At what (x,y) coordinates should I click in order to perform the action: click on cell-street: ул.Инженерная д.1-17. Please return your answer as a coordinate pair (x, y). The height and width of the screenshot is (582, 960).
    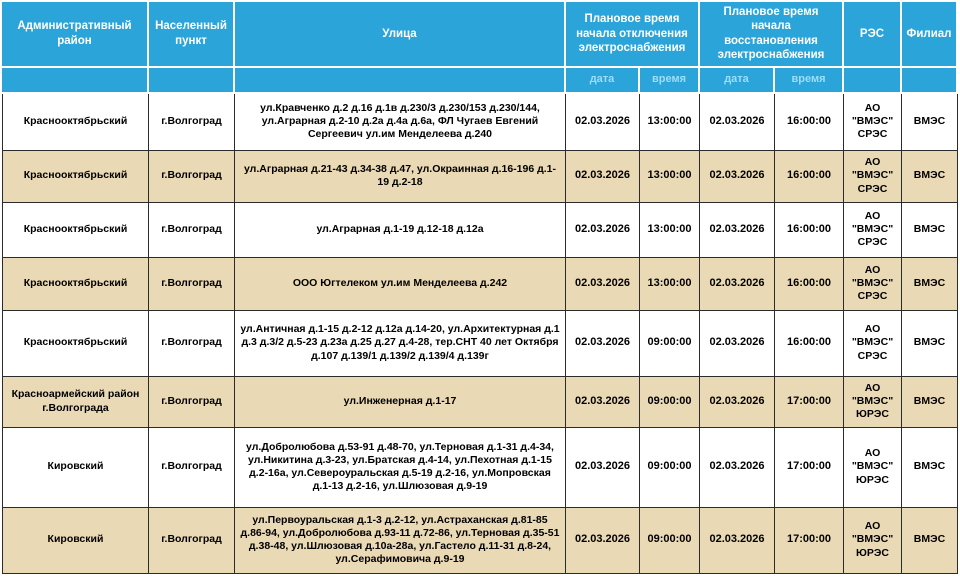
    Looking at the image, I should click on (400, 402).